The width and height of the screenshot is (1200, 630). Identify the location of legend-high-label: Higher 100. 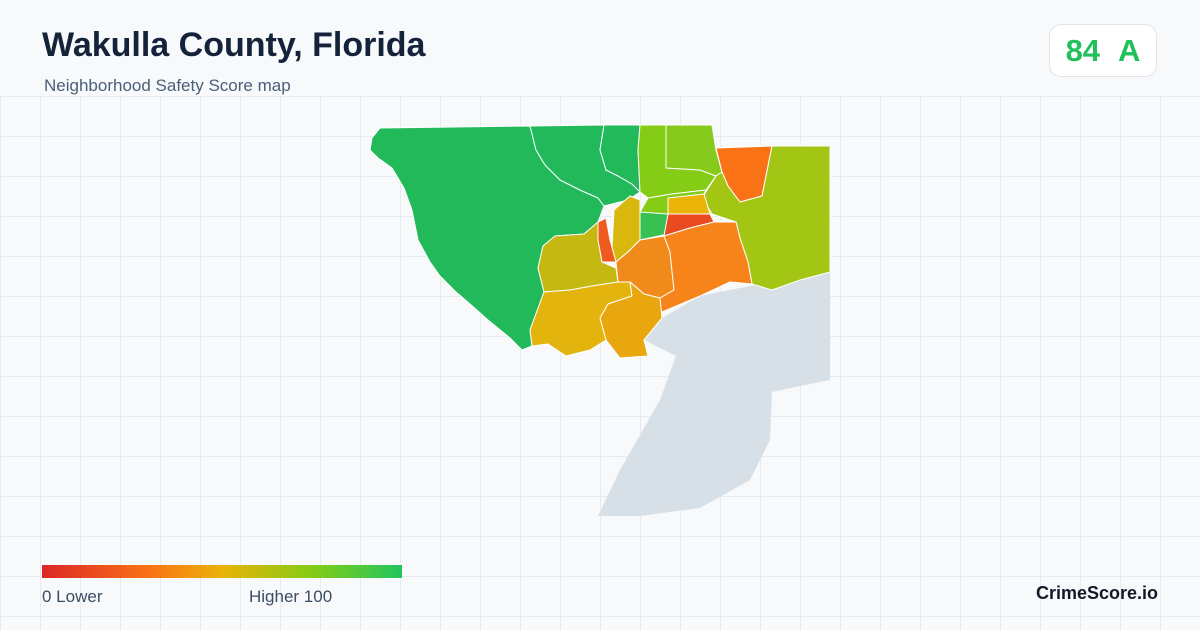
(291, 596).